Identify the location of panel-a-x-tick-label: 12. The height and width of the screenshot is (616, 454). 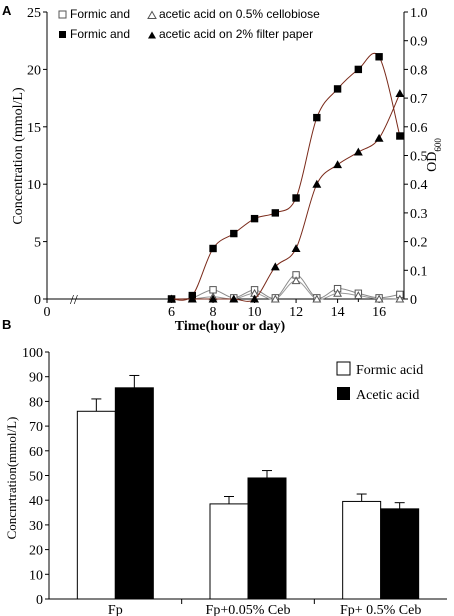
(296, 312).